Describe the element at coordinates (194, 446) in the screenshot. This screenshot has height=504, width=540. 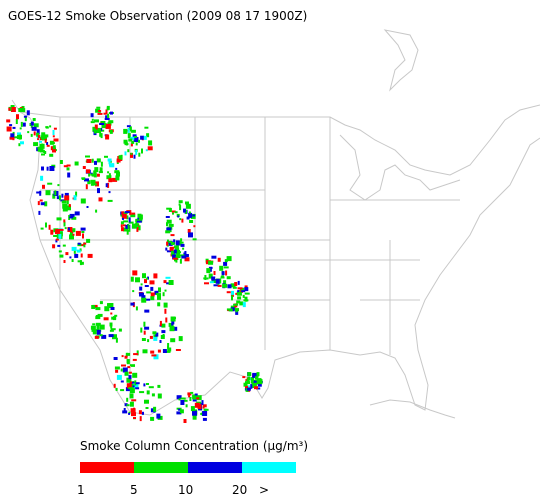
I see `legend-title: Smoke Column Concentration (μg/m³)` at that location.